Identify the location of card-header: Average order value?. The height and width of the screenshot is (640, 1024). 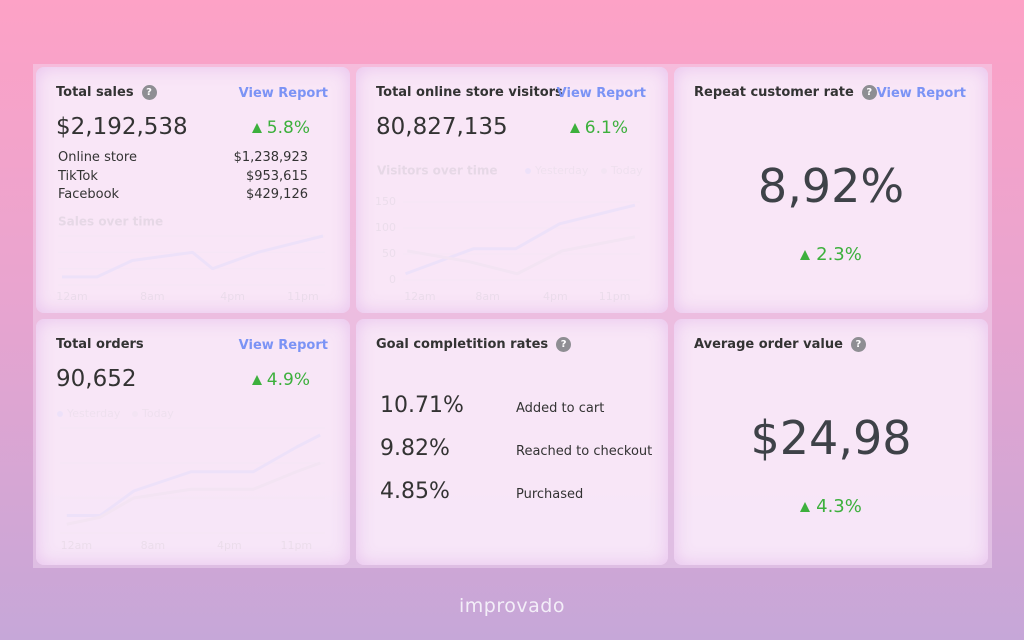
(780, 344).